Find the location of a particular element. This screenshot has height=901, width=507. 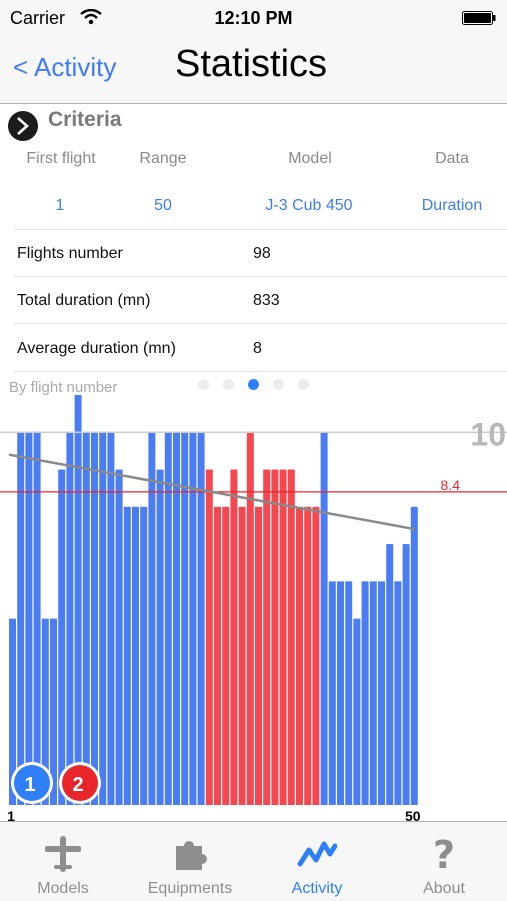

tab-bar: Models Equipments Activity ? About is located at coordinates (253, 861).